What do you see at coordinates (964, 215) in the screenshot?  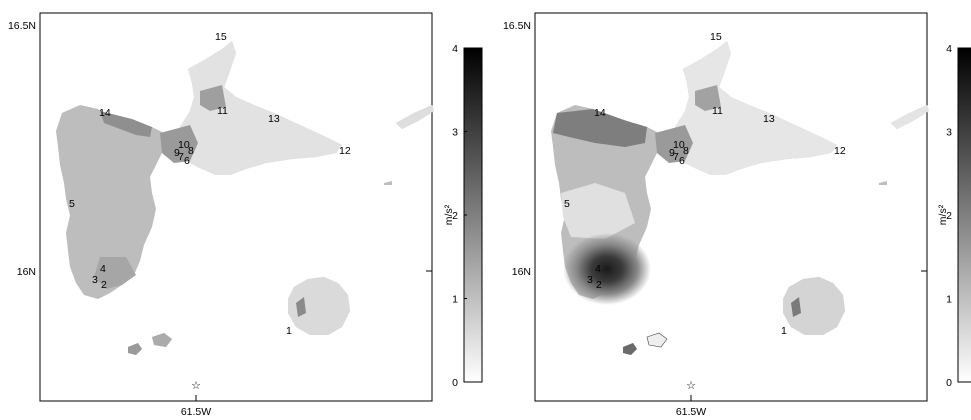 I see `colorbar-gradient` at bounding box center [964, 215].